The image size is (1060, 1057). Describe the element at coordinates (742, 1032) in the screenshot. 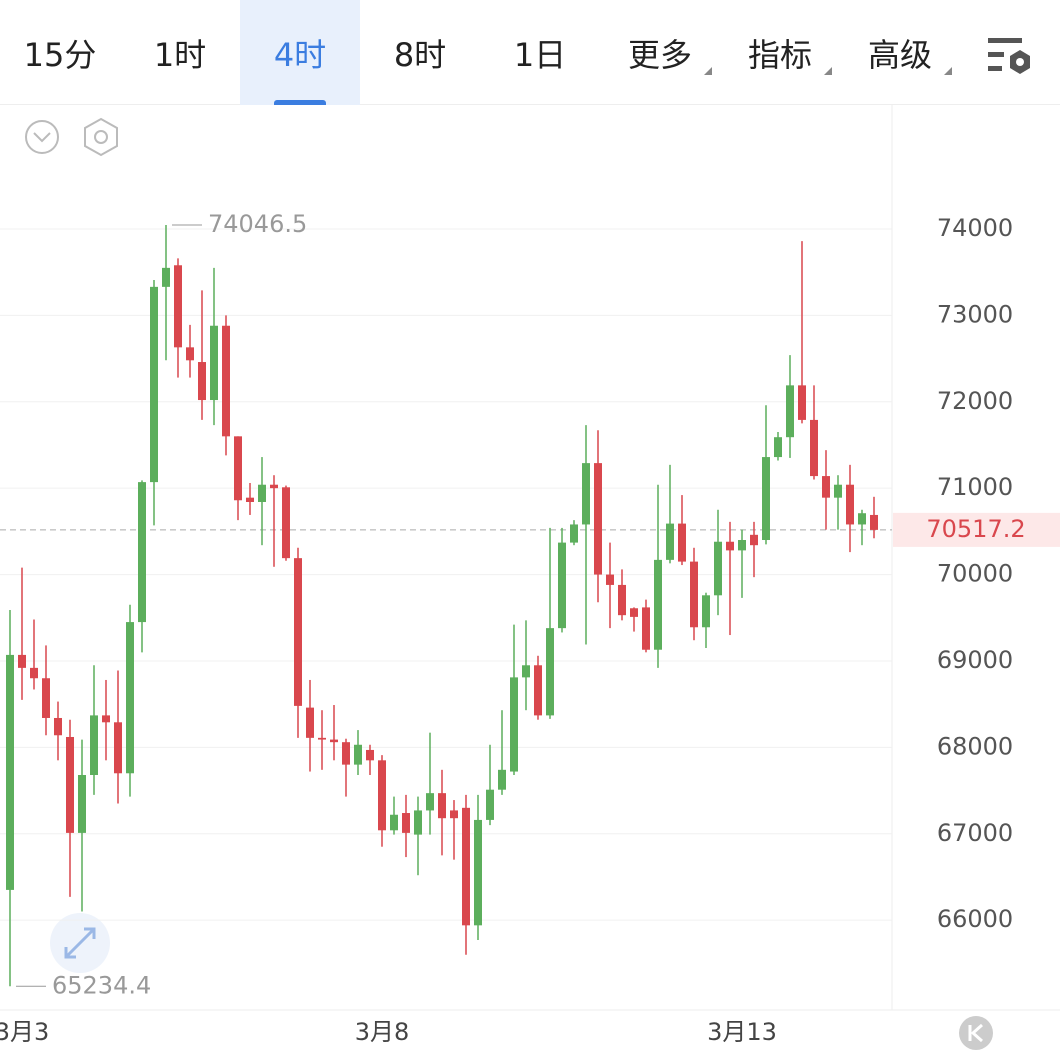

I see `x-tick-label: 3月13` at that location.